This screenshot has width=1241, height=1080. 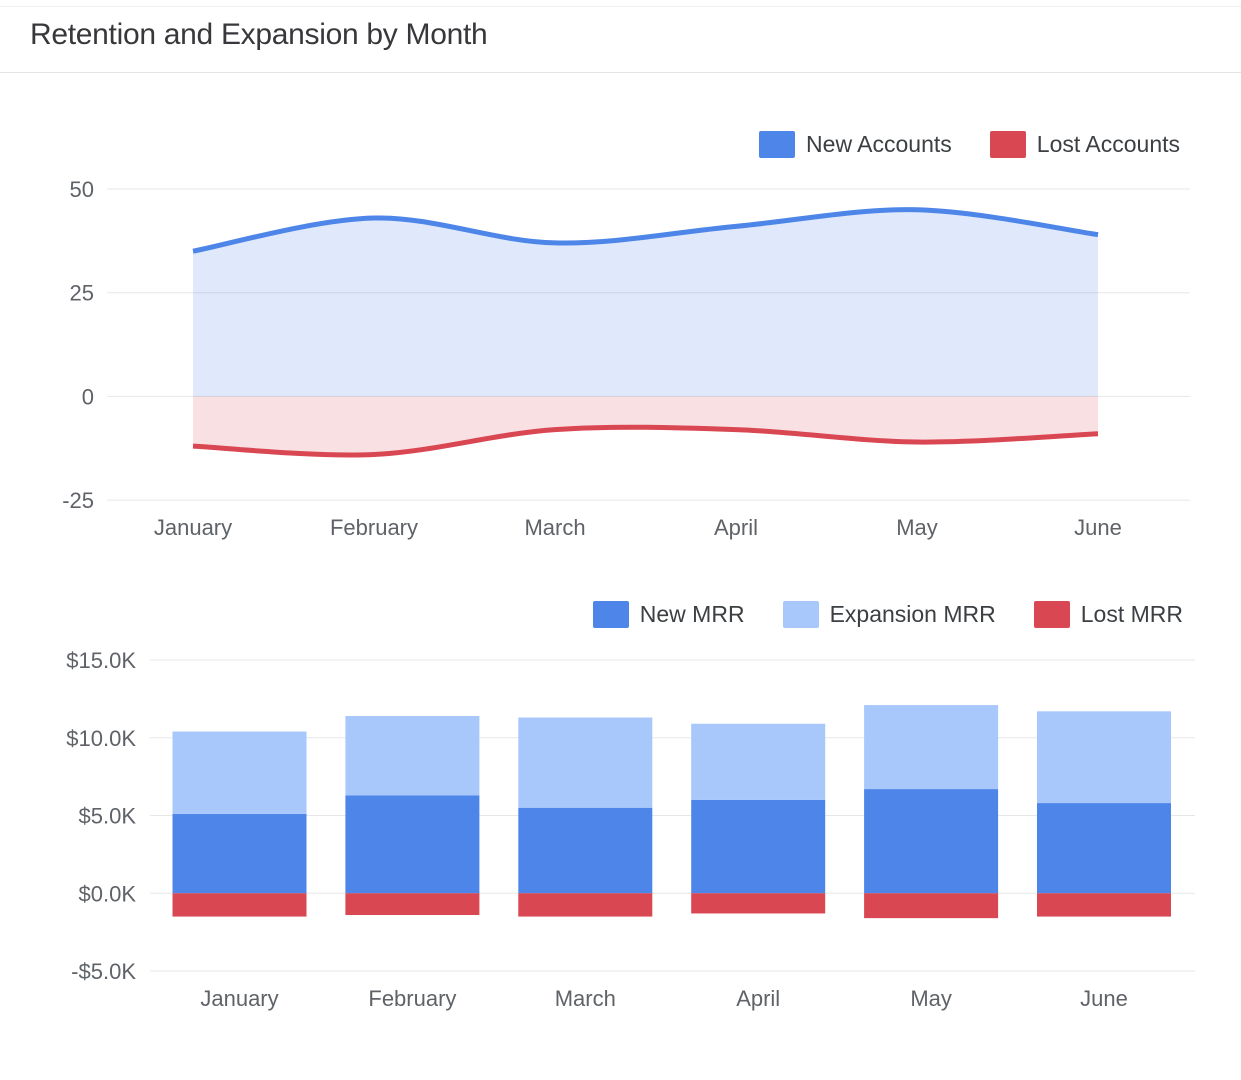 What do you see at coordinates (777, 144) in the screenshot?
I see `new-accounts-swatch-icon` at bounding box center [777, 144].